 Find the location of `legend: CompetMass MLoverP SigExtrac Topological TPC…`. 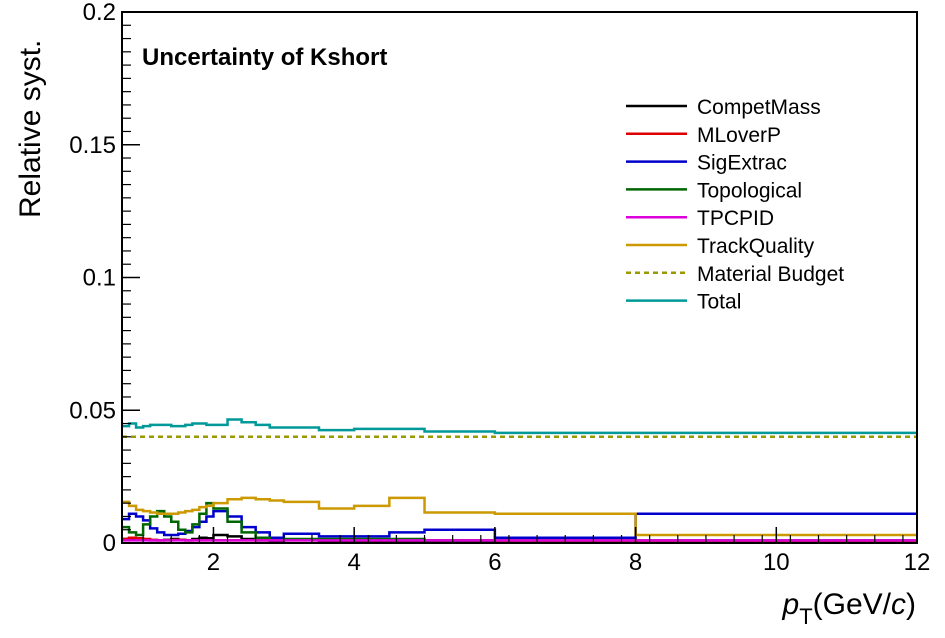

legend: CompetMass MLoverP SigExtrac Topological TPC… is located at coordinates (735, 205).